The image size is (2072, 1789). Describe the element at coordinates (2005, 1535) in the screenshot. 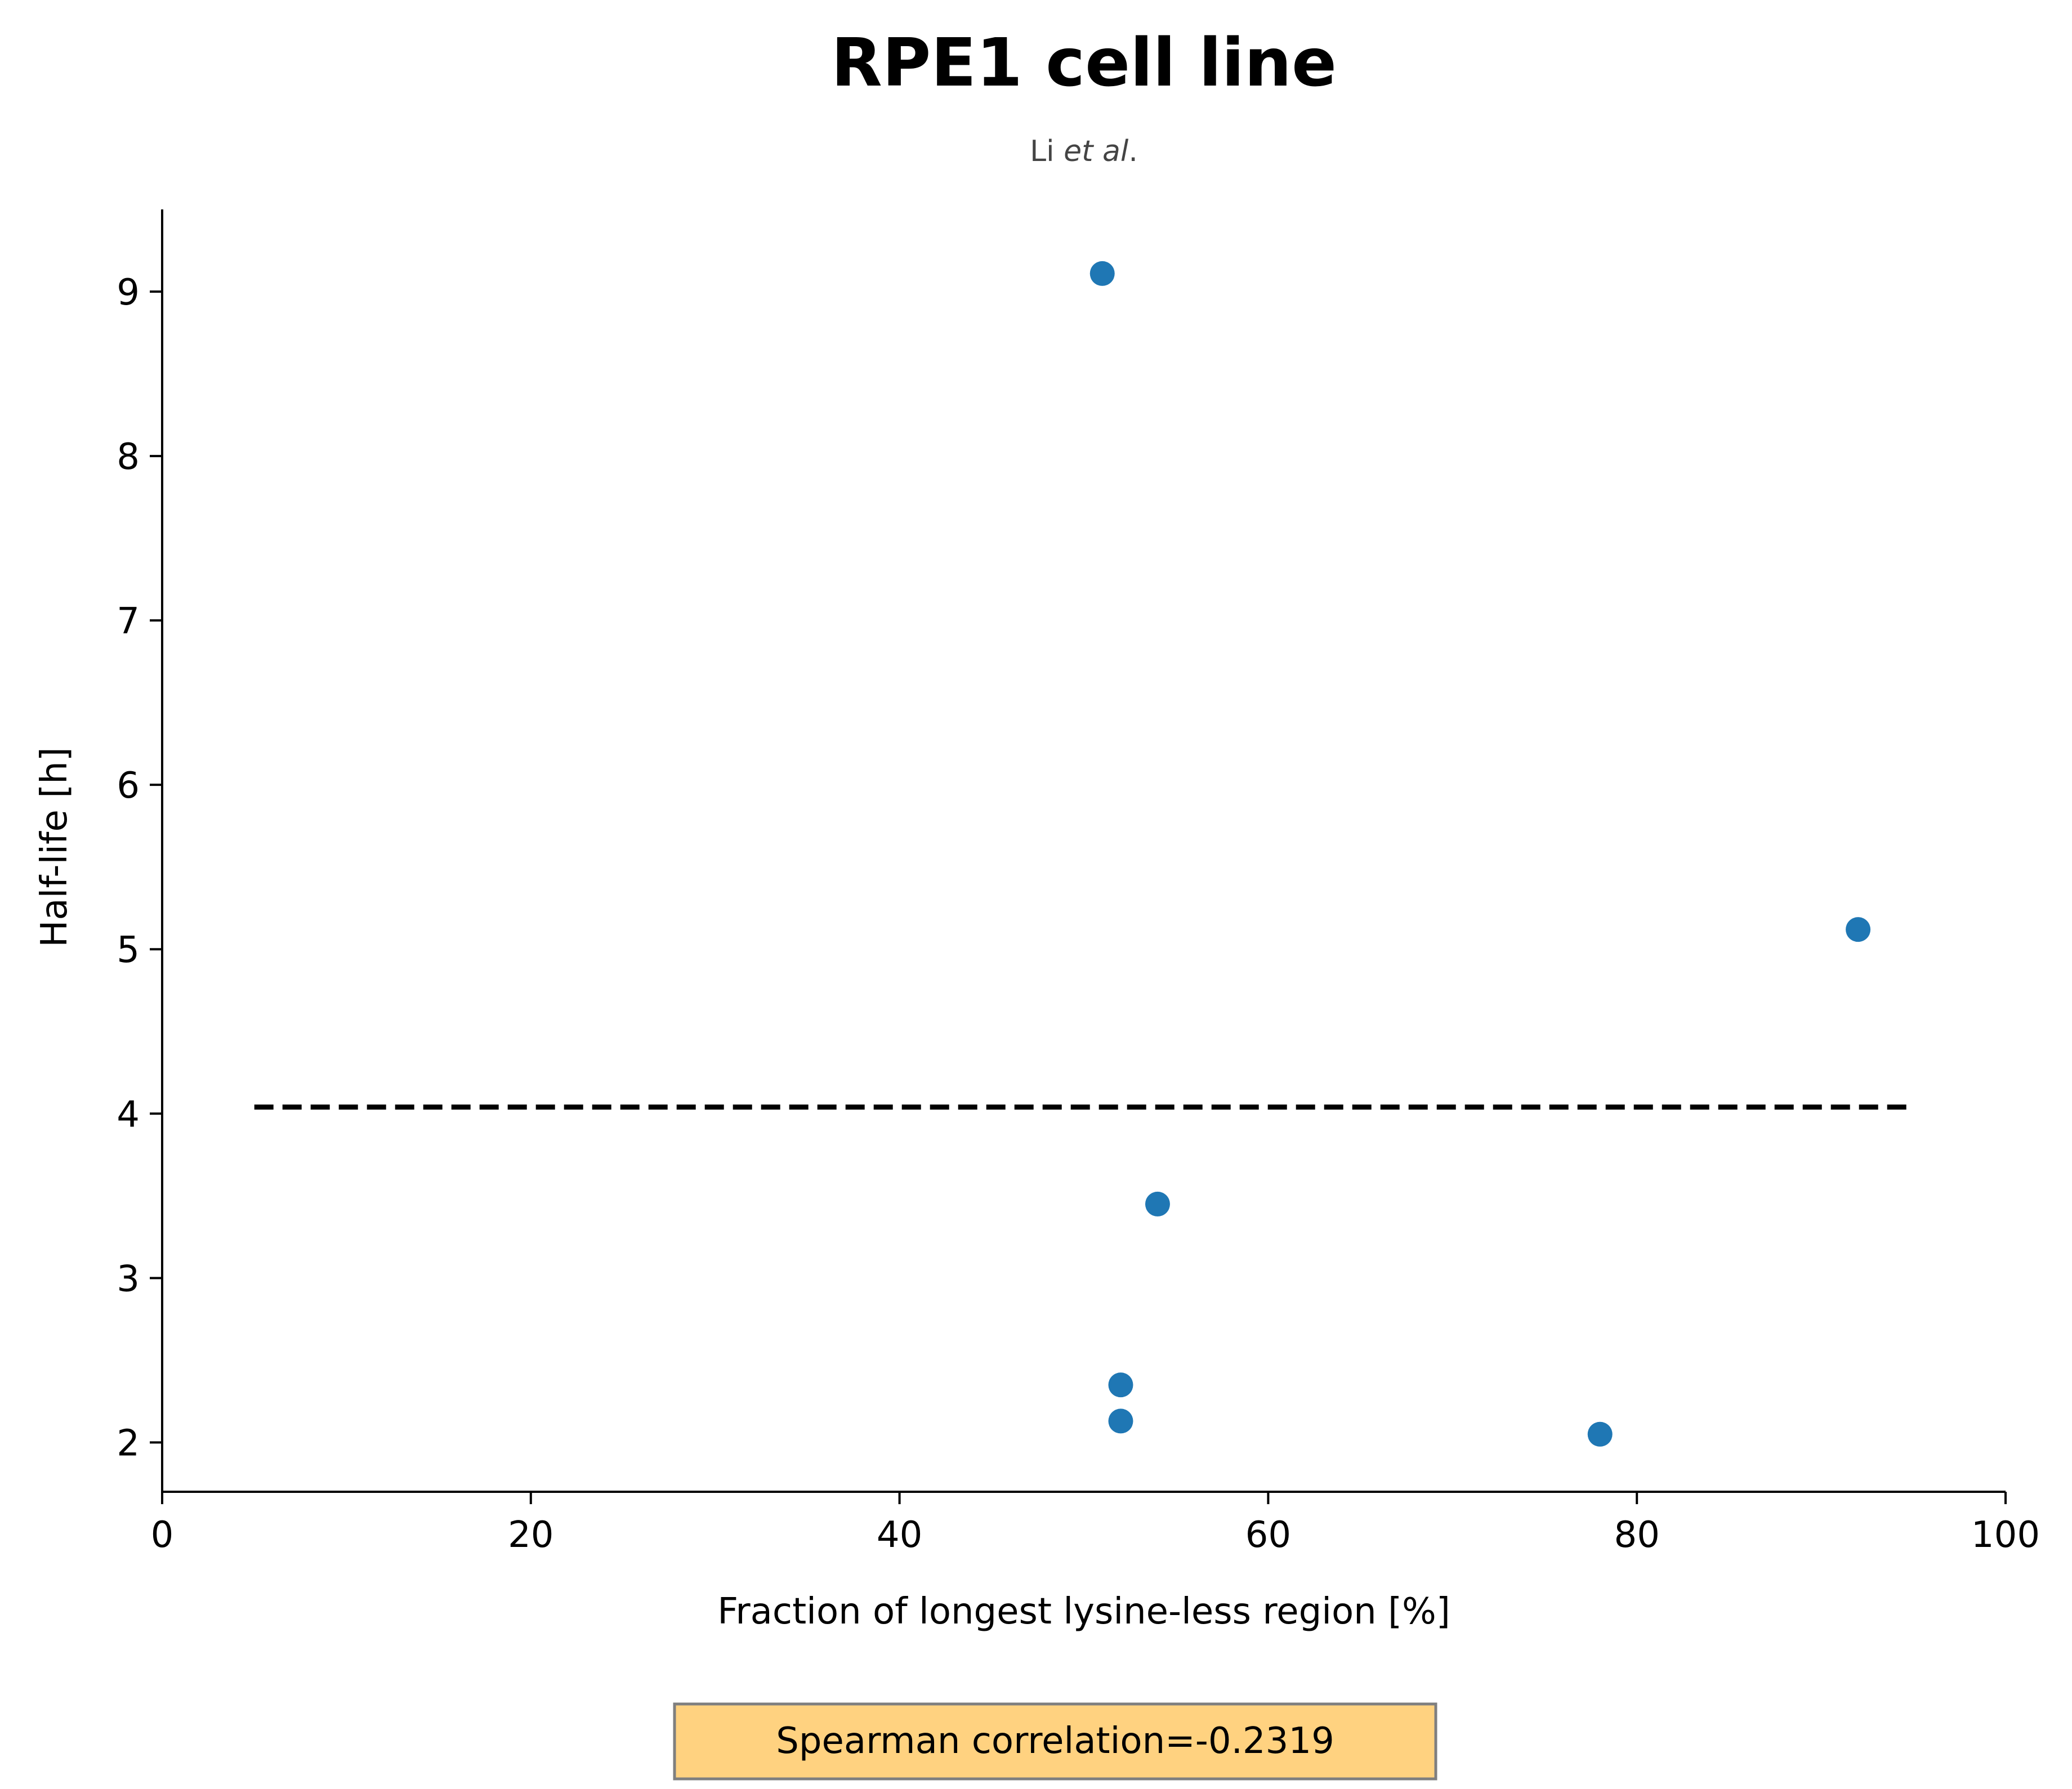

I see `x-tick-label: 100` at that location.